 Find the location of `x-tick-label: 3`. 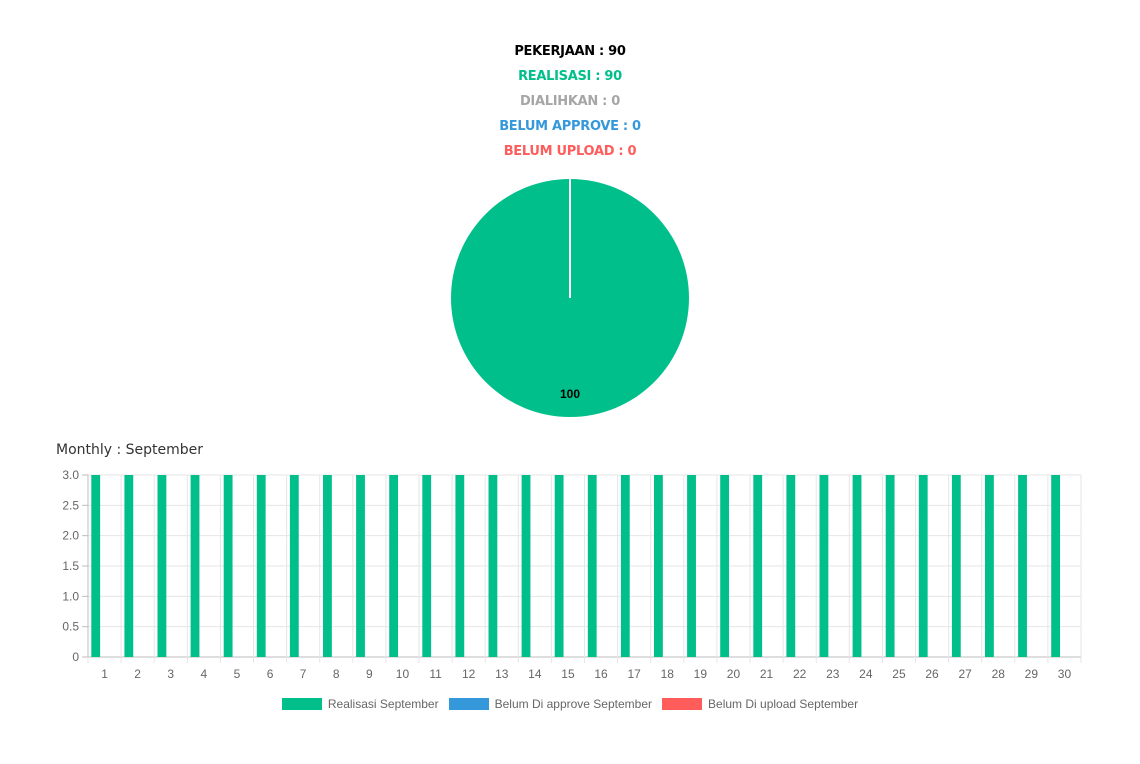

x-tick-label: 3 is located at coordinates (170, 674).